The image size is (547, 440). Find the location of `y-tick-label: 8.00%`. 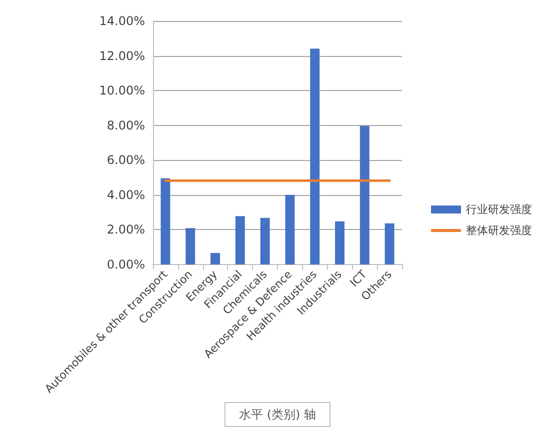

y-tick-label: 8.00% is located at coordinates (125, 125).